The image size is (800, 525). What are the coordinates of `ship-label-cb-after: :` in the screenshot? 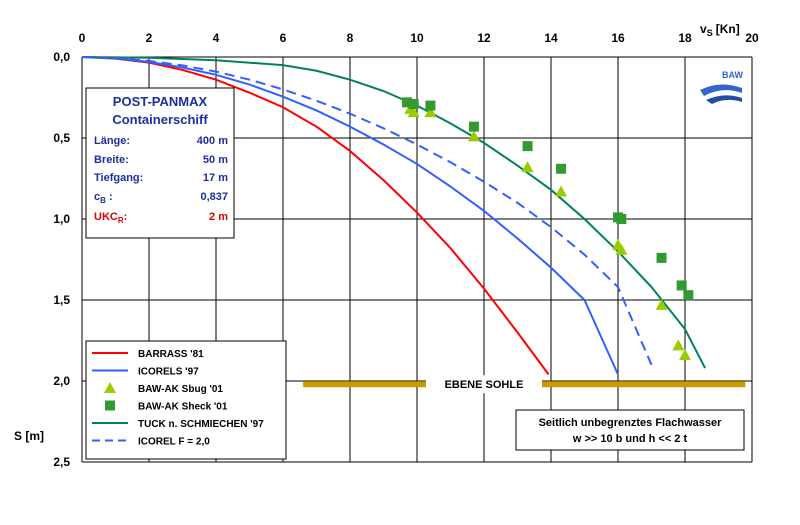 It's located at (109, 197).